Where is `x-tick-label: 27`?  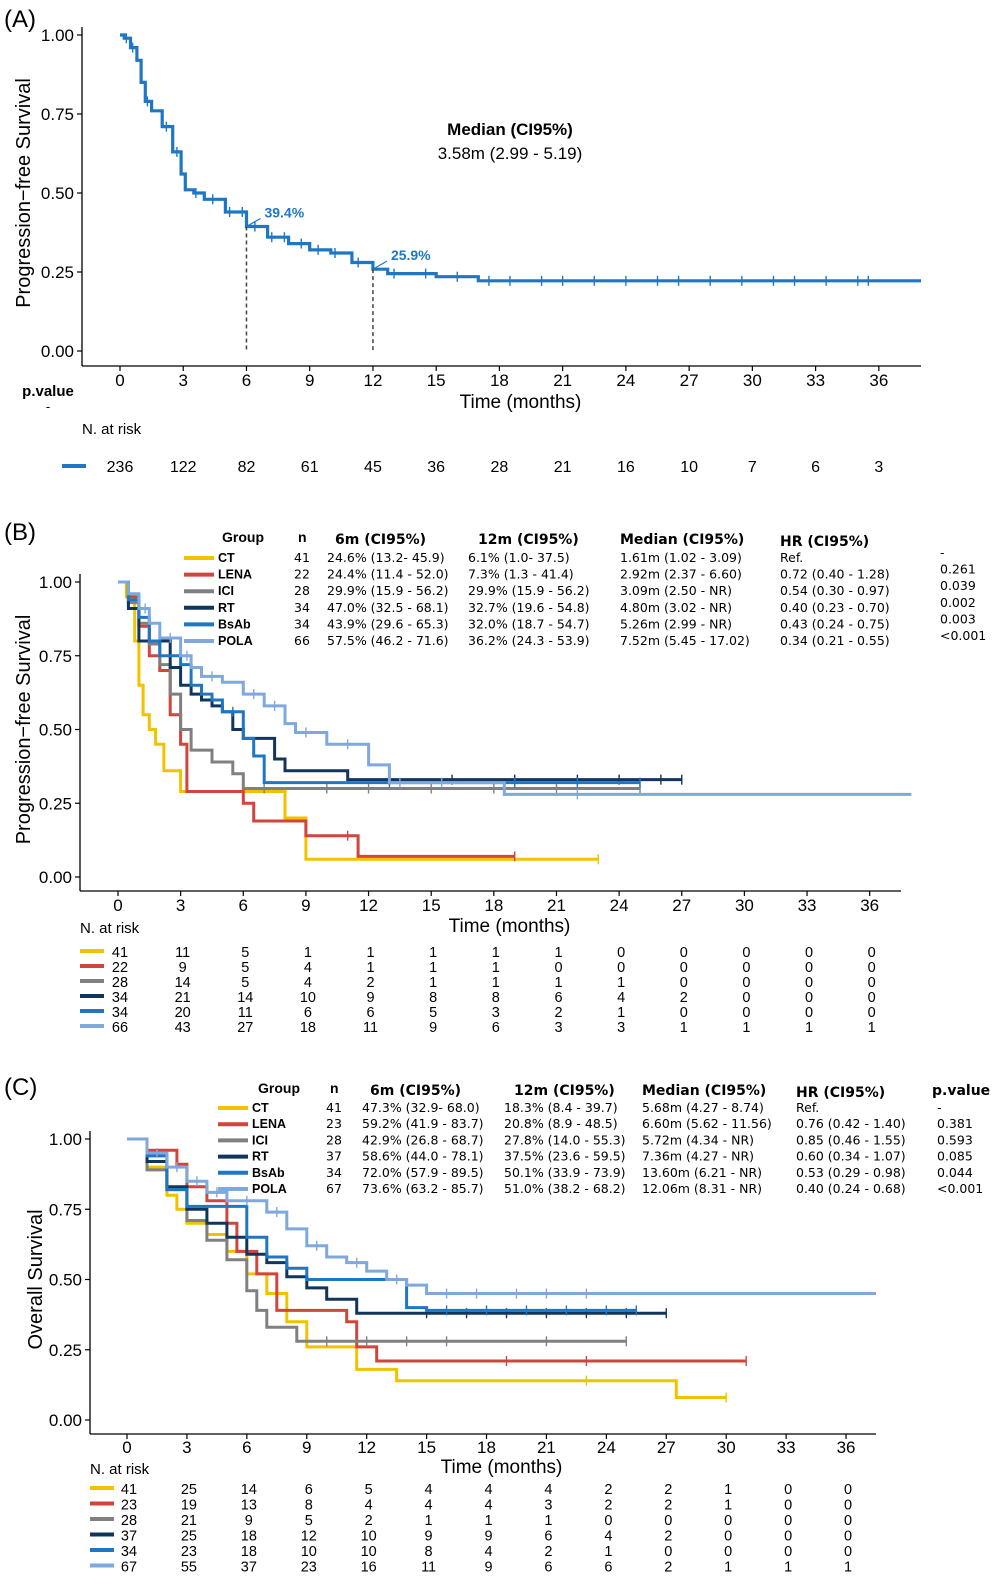 x-tick-label: 27 is located at coordinates (689, 380).